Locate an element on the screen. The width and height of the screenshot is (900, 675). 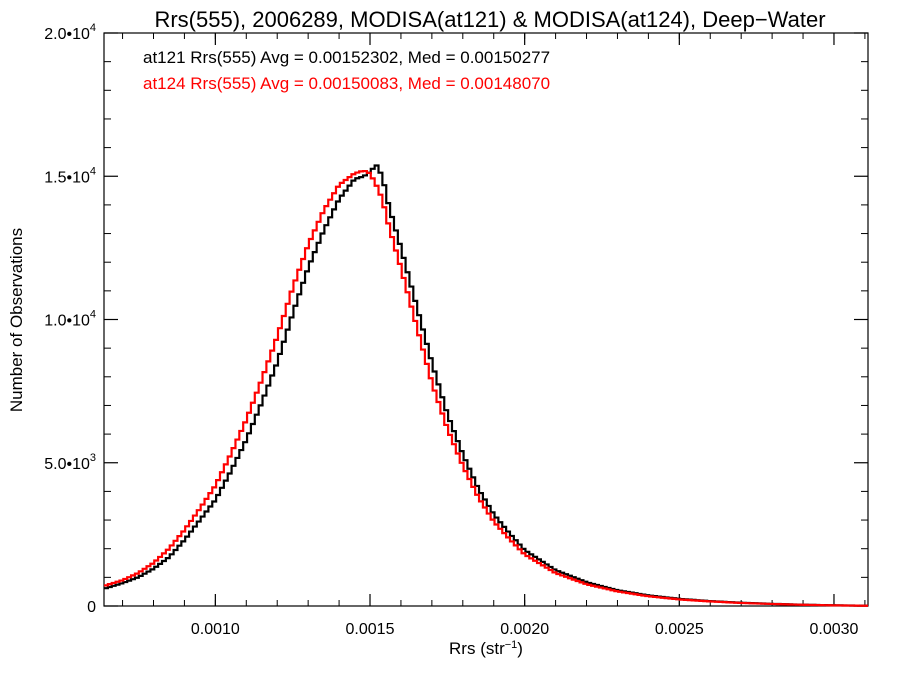
x-axis-label-text: Rrs (str is located at coordinates (477, 648).